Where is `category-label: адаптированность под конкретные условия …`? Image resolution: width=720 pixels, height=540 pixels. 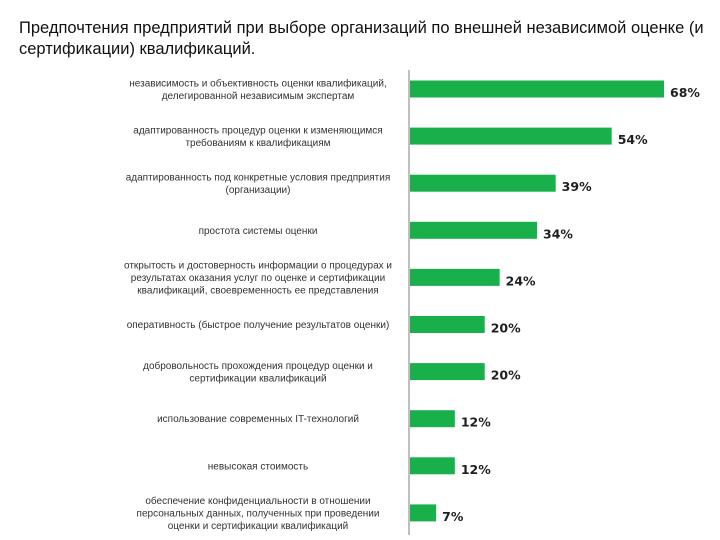
category-label: адаптированность под конкретные условия … is located at coordinates (258, 184).